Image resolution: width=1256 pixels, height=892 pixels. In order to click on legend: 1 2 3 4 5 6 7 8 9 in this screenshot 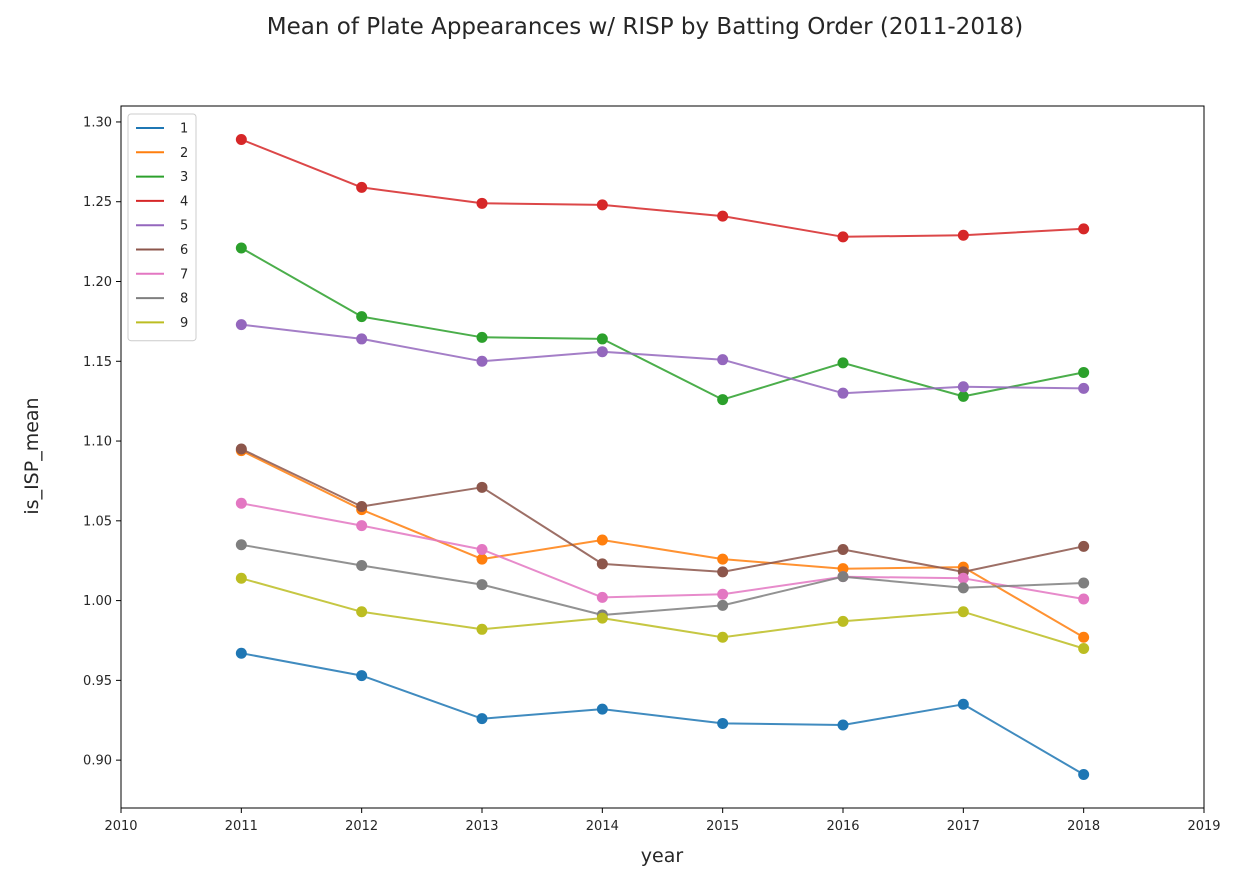, I will do `click(162, 227)`.